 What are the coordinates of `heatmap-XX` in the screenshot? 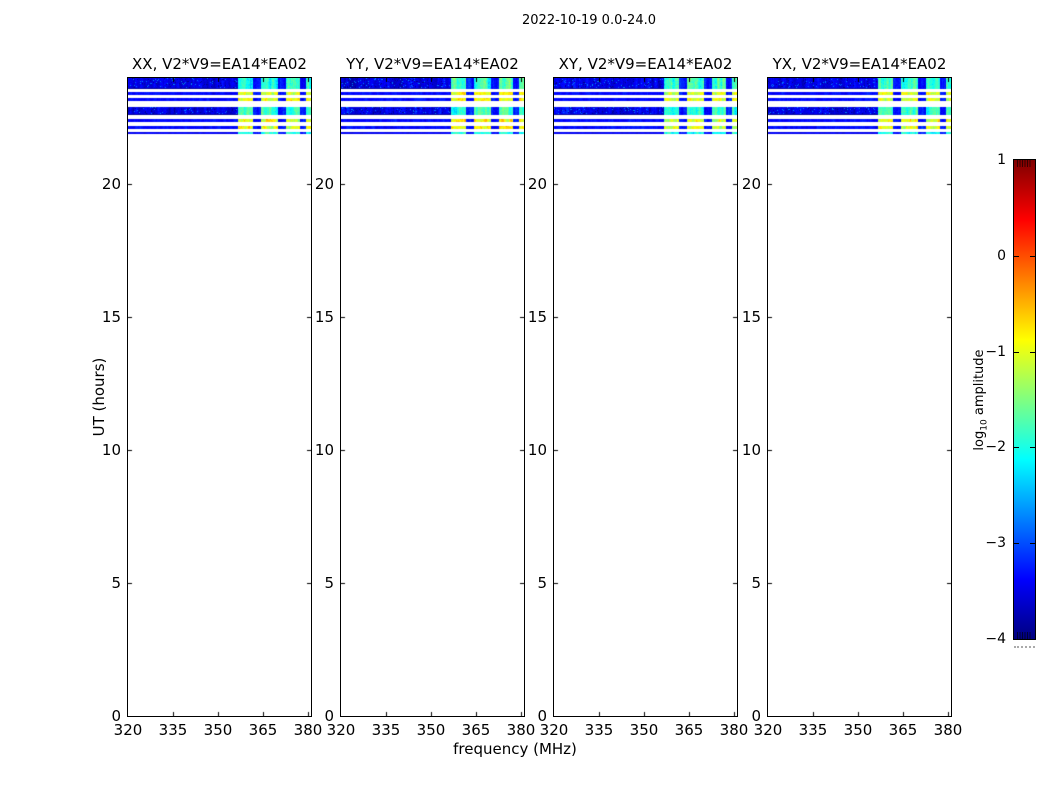 It's located at (219, 397).